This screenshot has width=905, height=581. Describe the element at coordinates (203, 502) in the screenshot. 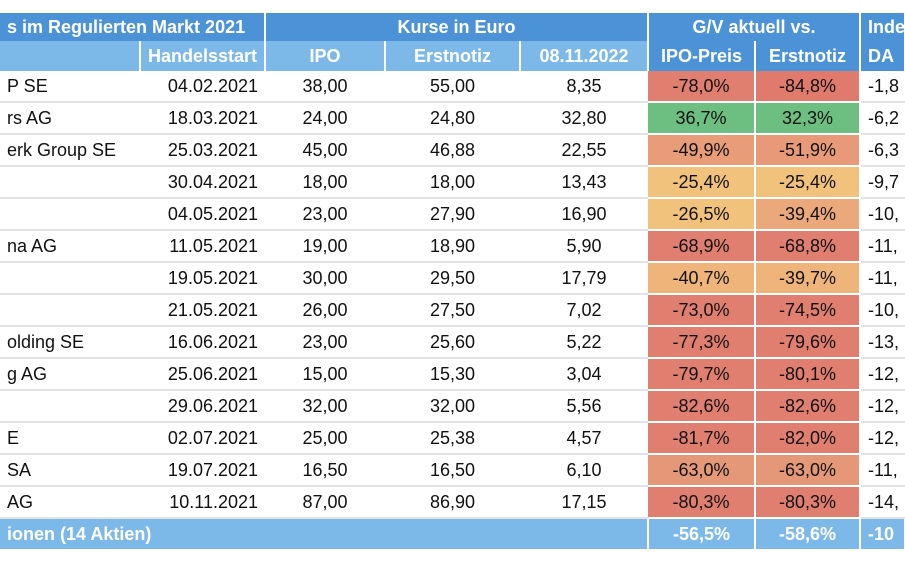

I see `handelsstart: 10.11.2021` at that location.